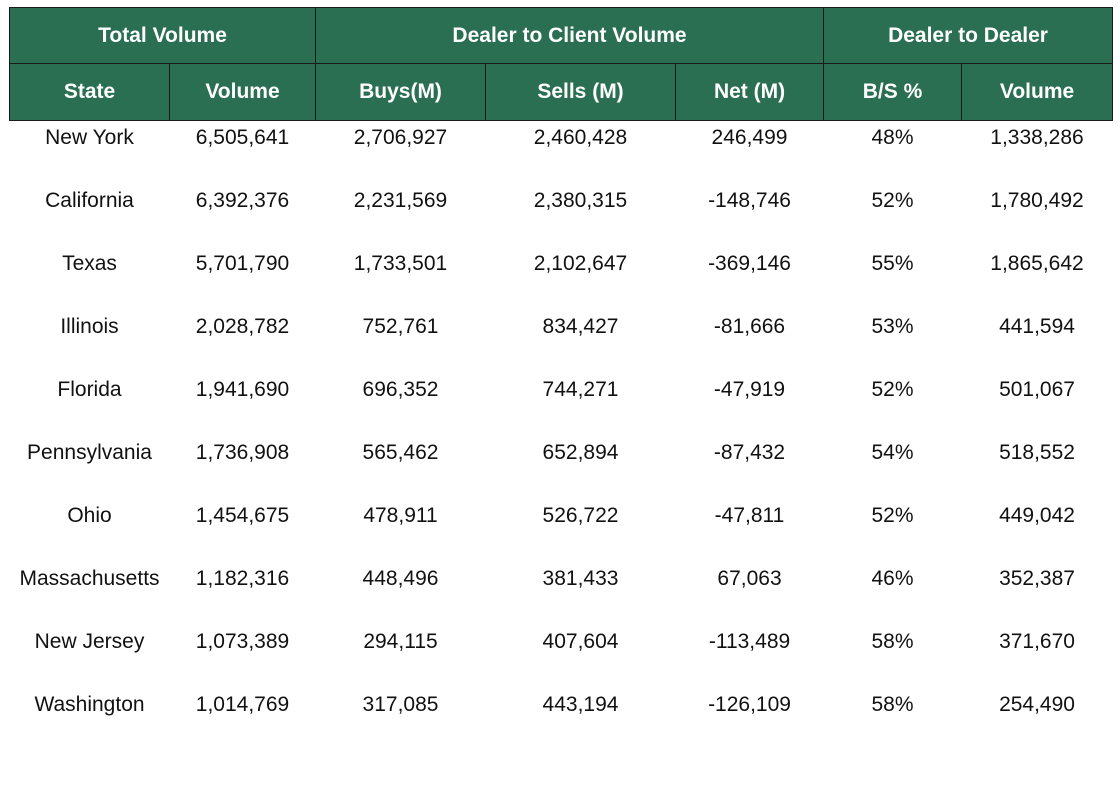 This screenshot has height=786, width=1120. I want to click on cell-dealer-volume: 1,780,492, so click(1037, 200).